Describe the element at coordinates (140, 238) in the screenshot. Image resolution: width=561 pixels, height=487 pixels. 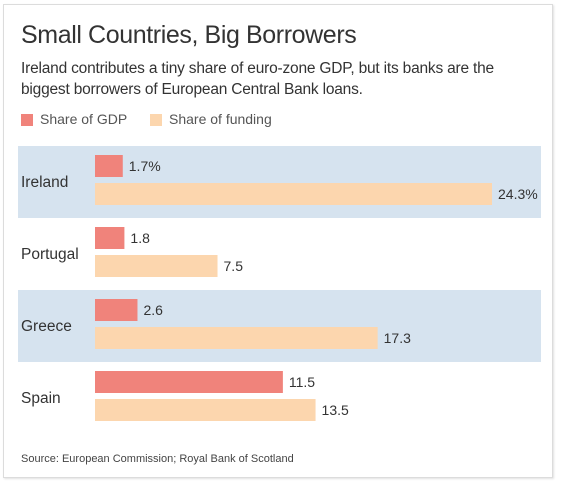
I see `value-label-gdp-portugal: 1.8` at that location.